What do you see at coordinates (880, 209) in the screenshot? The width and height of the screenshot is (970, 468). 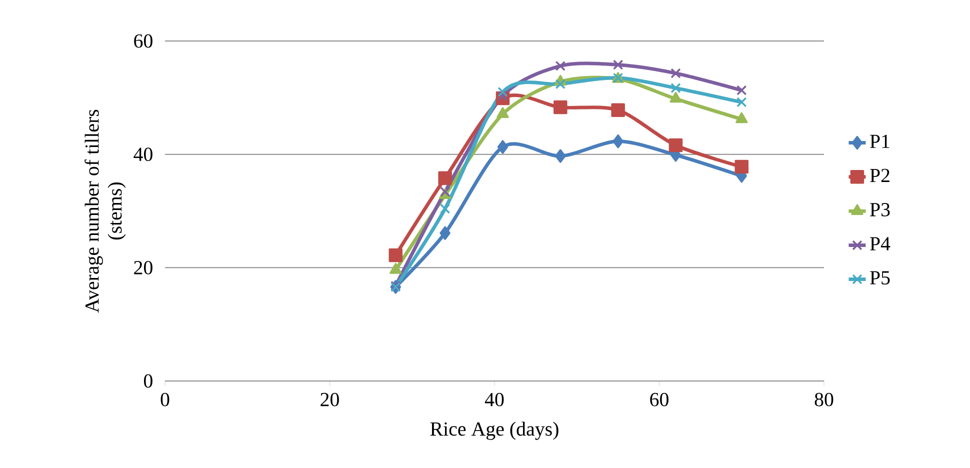 I see `legend-label: P3` at bounding box center [880, 209].